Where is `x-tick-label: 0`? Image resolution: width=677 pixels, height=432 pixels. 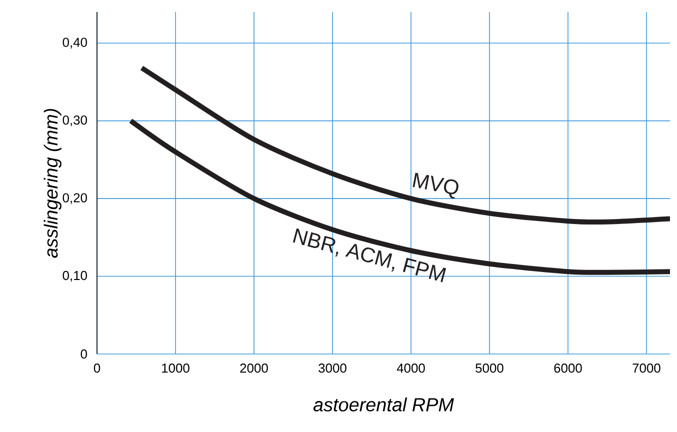
x-tick-label: 0 is located at coordinates (97, 368).